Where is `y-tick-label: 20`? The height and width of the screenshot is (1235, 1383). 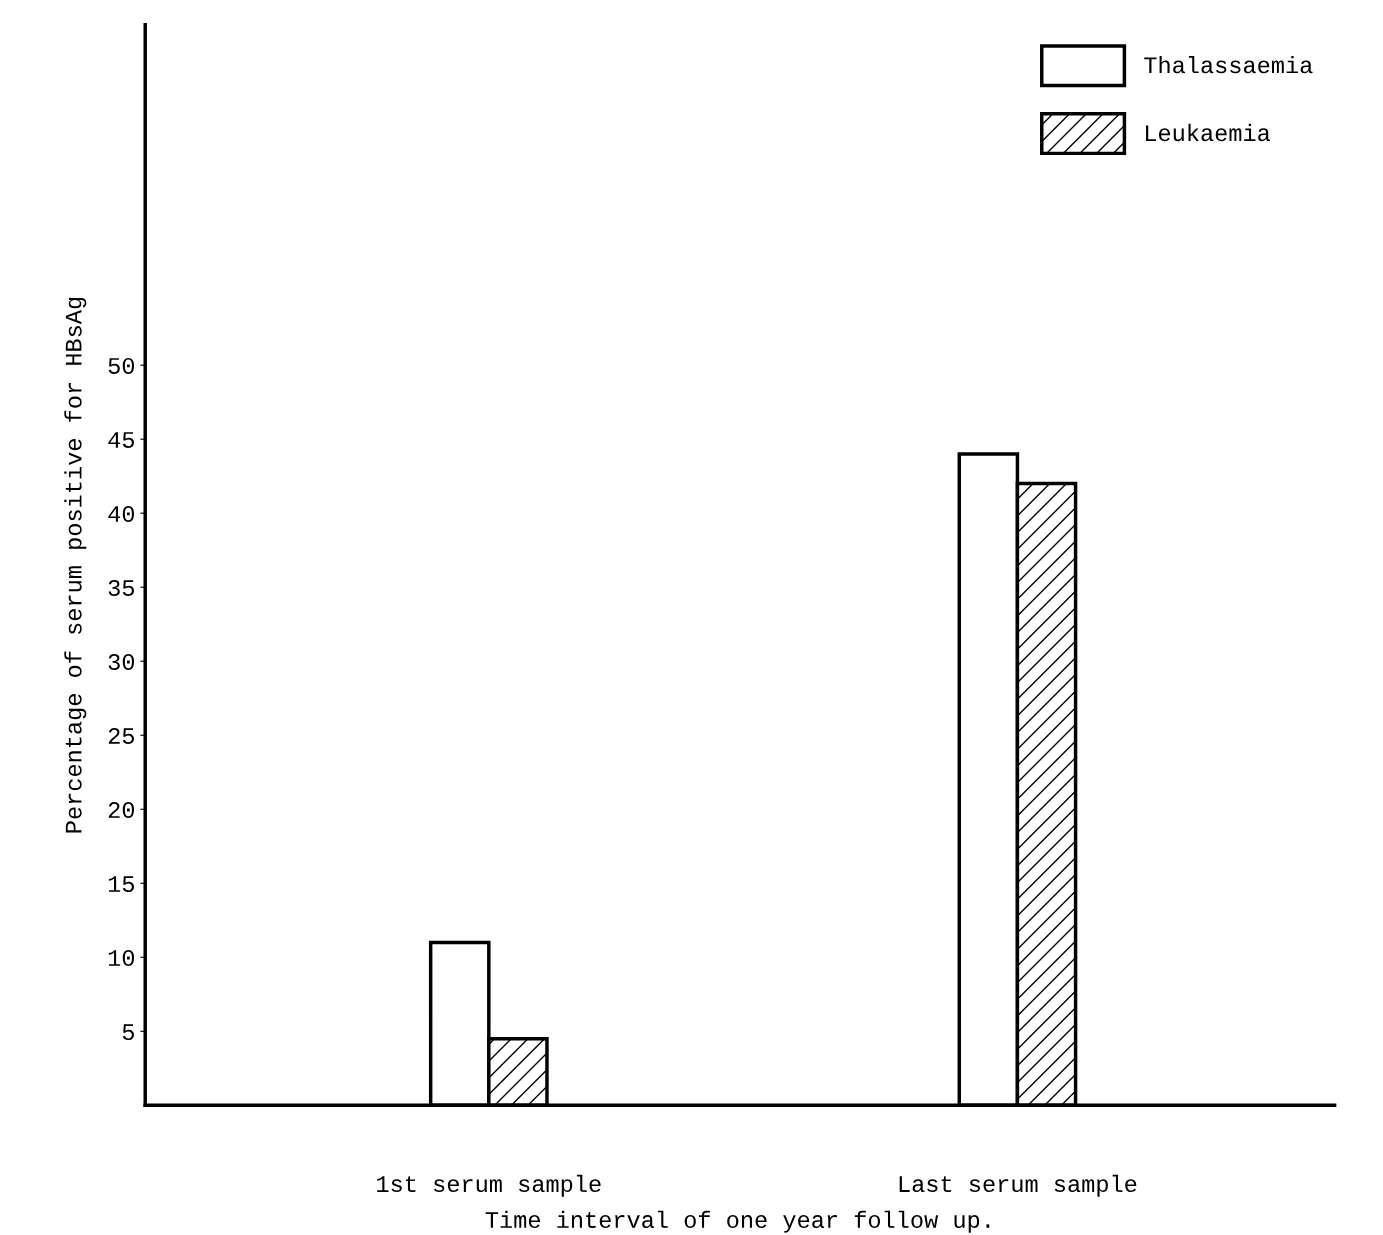 y-tick-label: 20 is located at coordinates (121, 810).